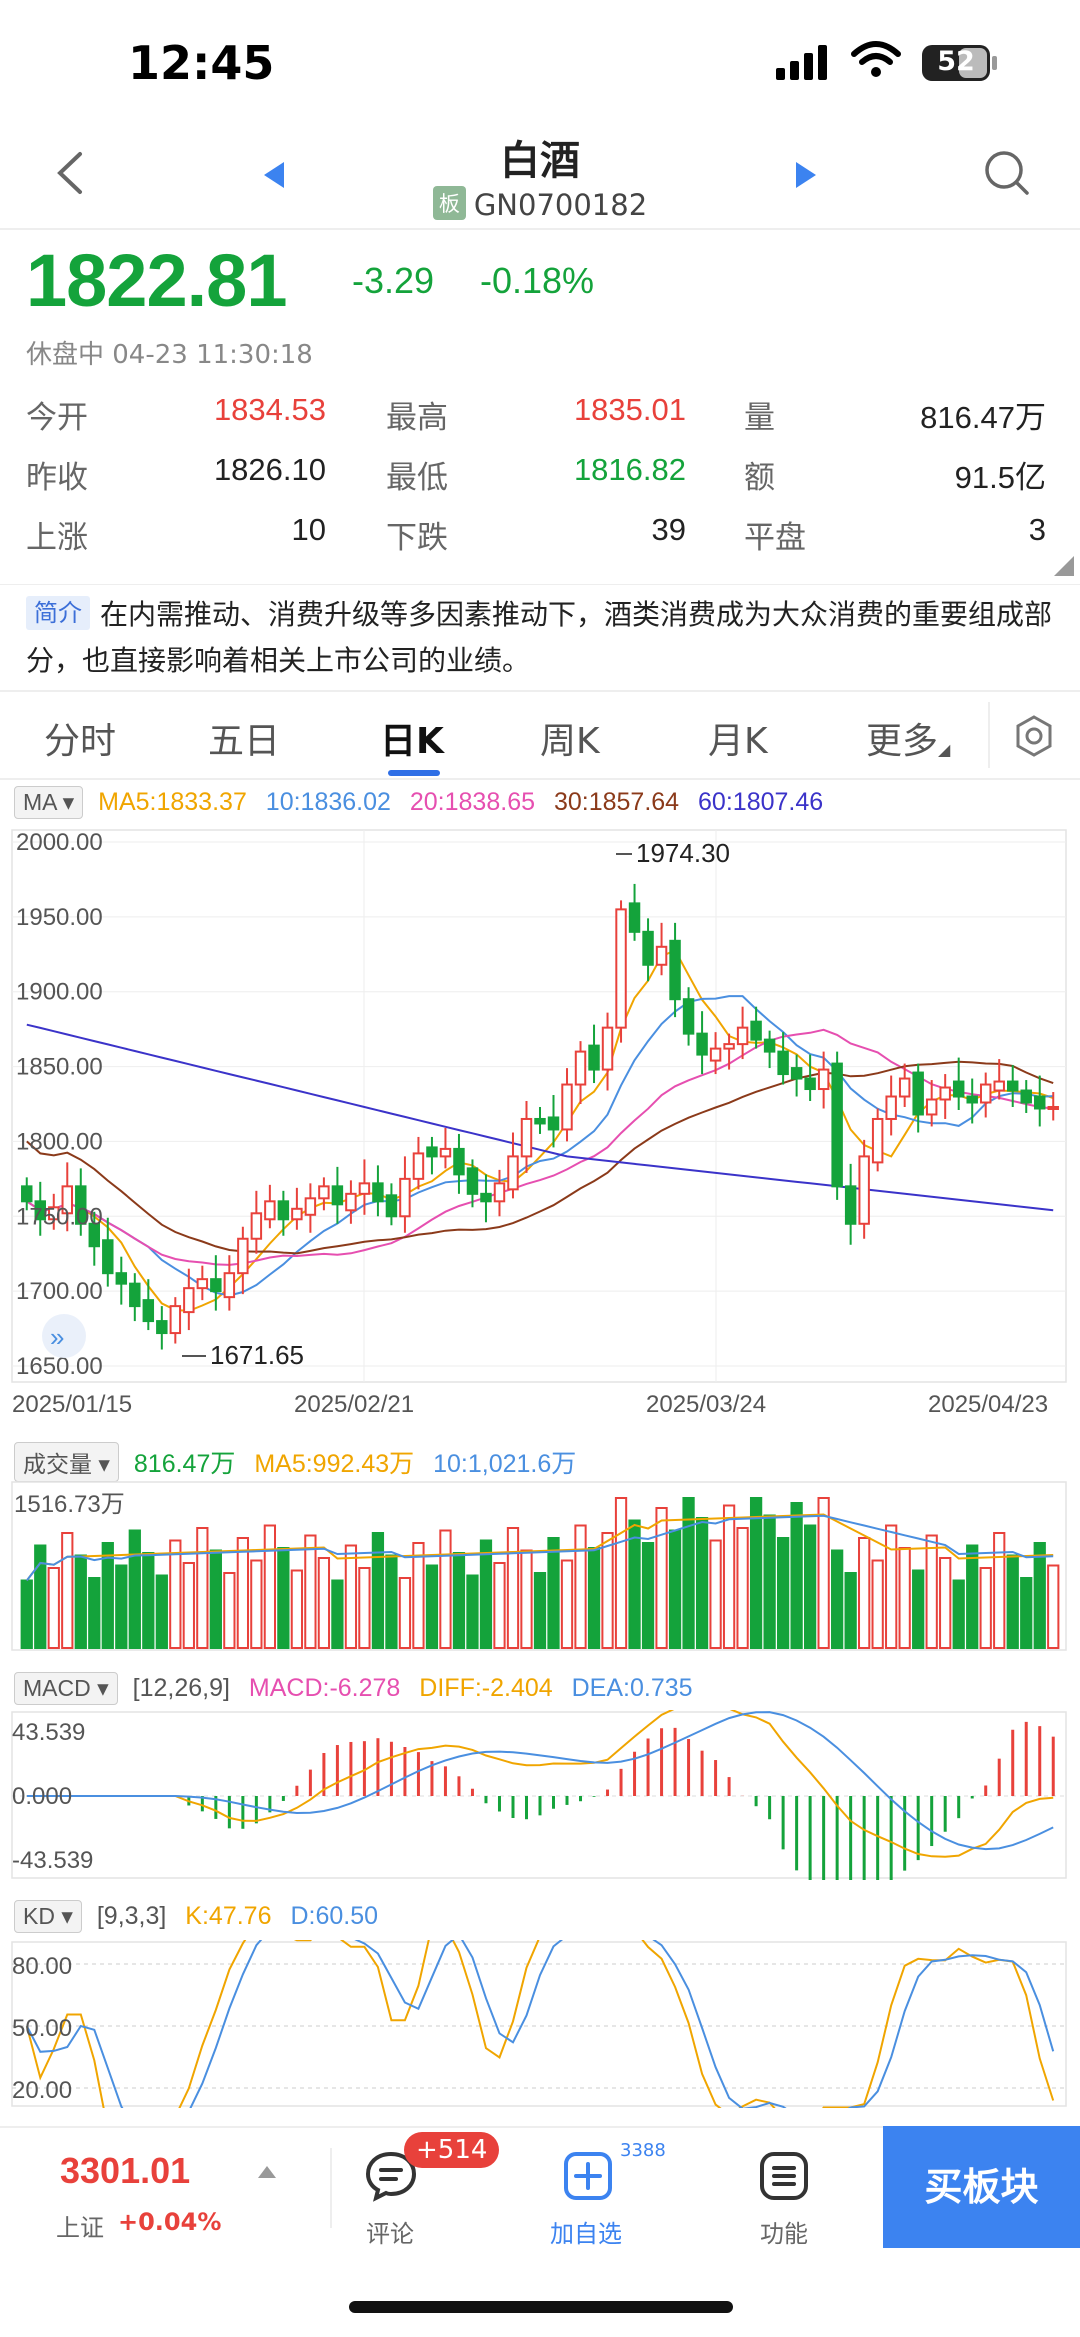 This screenshot has width=1080, height=2337. Describe the element at coordinates (52, 1860) in the screenshot. I see `macd-tick-bottom: -43.539` at that location.